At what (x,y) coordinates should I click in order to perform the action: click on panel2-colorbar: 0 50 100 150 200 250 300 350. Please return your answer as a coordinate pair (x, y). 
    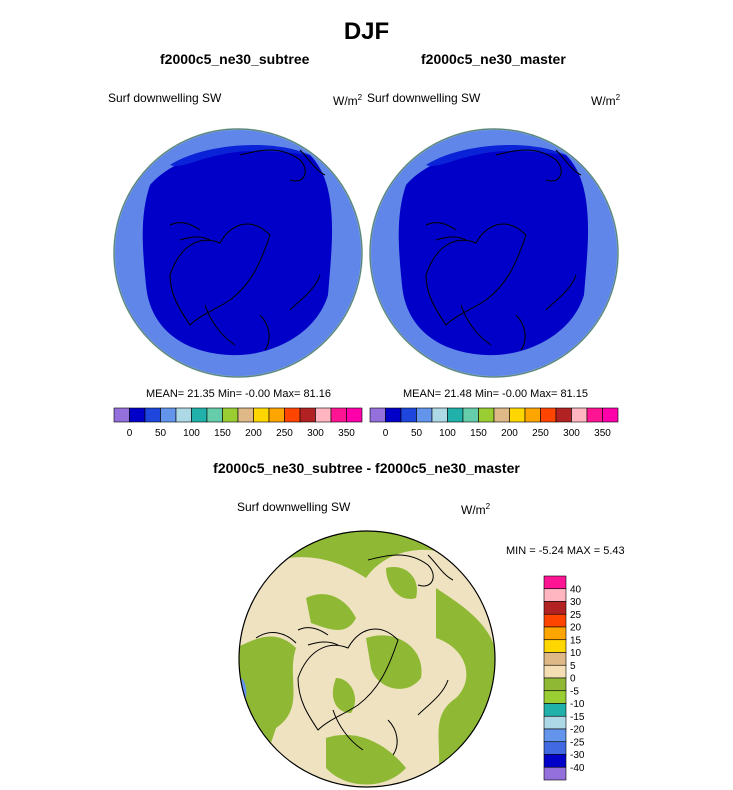
    Looking at the image, I should click on (494, 423).